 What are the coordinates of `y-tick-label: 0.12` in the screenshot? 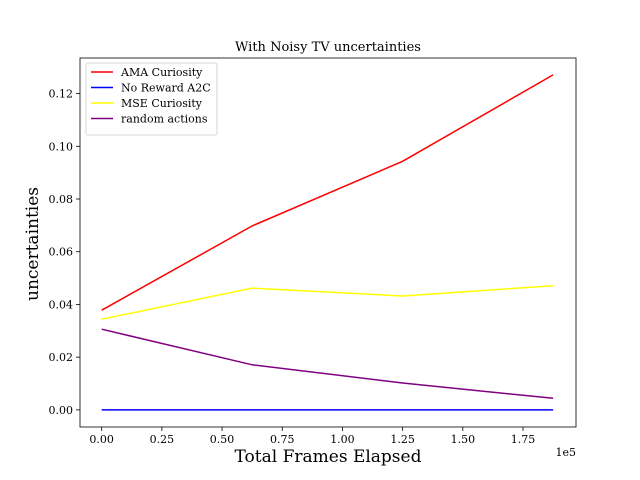 It's located at (61, 94).